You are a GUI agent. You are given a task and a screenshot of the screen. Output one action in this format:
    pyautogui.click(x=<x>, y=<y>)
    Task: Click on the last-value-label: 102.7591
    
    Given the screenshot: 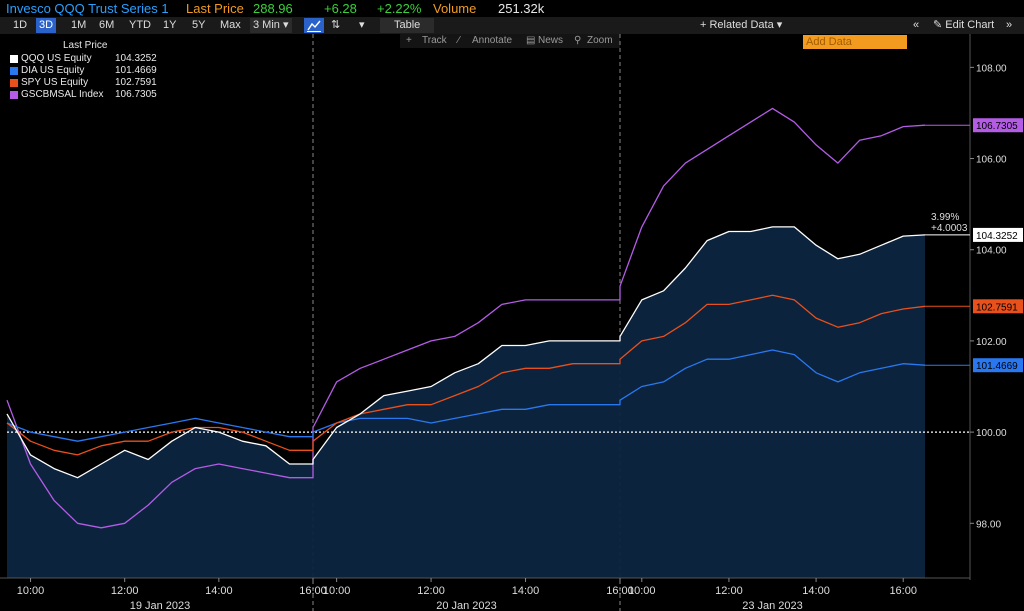 What is the action you would take?
    pyautogui.click(x=997, y=307)
    